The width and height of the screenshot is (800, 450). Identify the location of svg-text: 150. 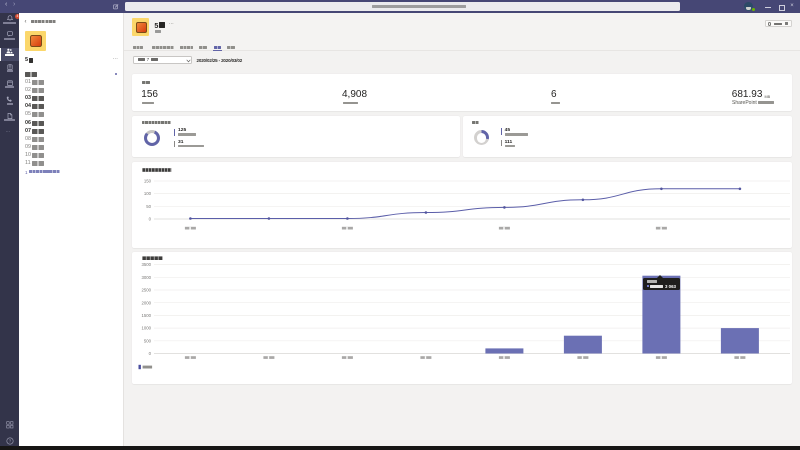
(147, 181).